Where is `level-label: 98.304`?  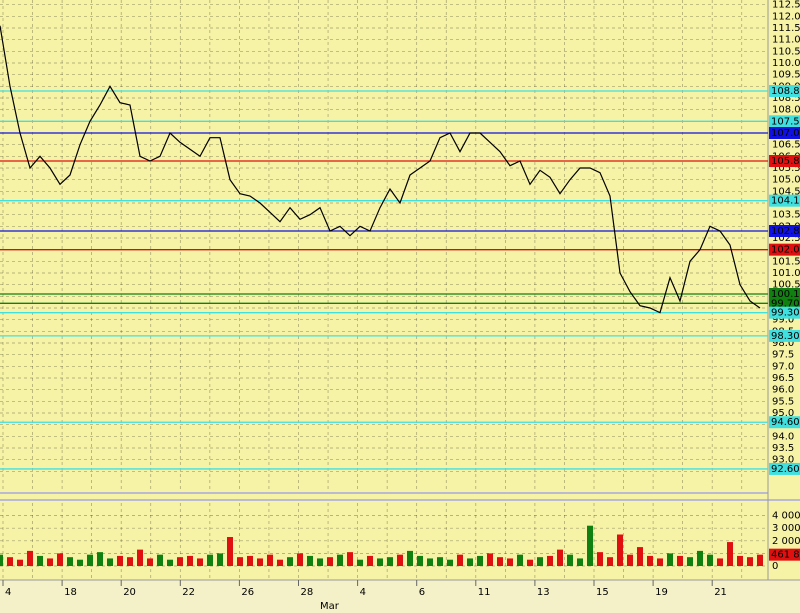
level-label: 98.304 is located at coordinates (785, 336).